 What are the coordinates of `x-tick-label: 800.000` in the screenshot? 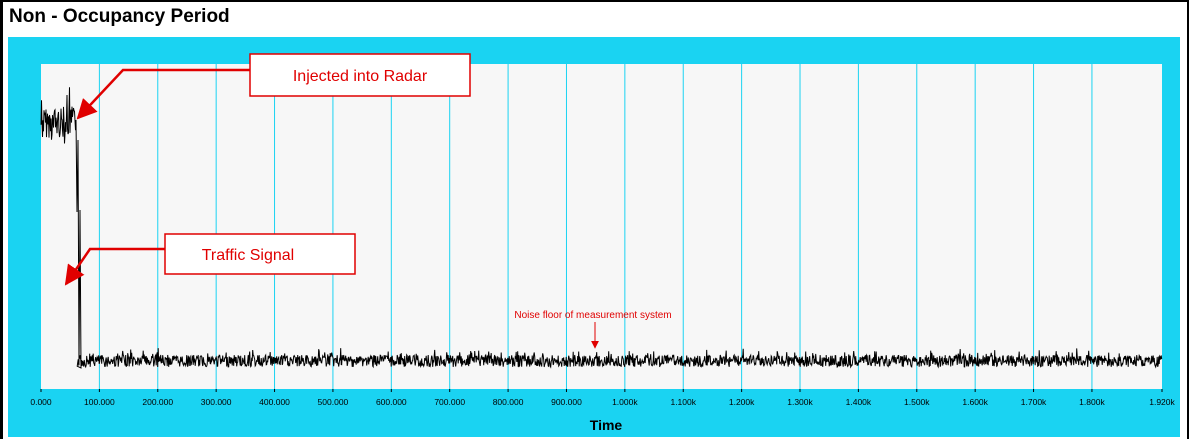 It's located at (508, 402).